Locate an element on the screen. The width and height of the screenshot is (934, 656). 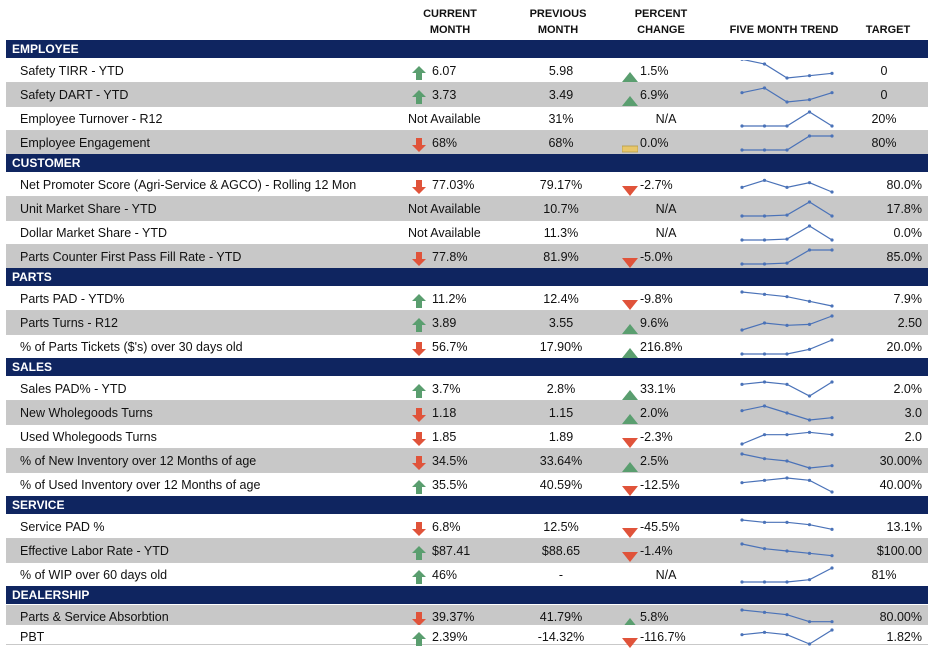
previous-month-value: 10.7% is located at coordinates (561, 209).